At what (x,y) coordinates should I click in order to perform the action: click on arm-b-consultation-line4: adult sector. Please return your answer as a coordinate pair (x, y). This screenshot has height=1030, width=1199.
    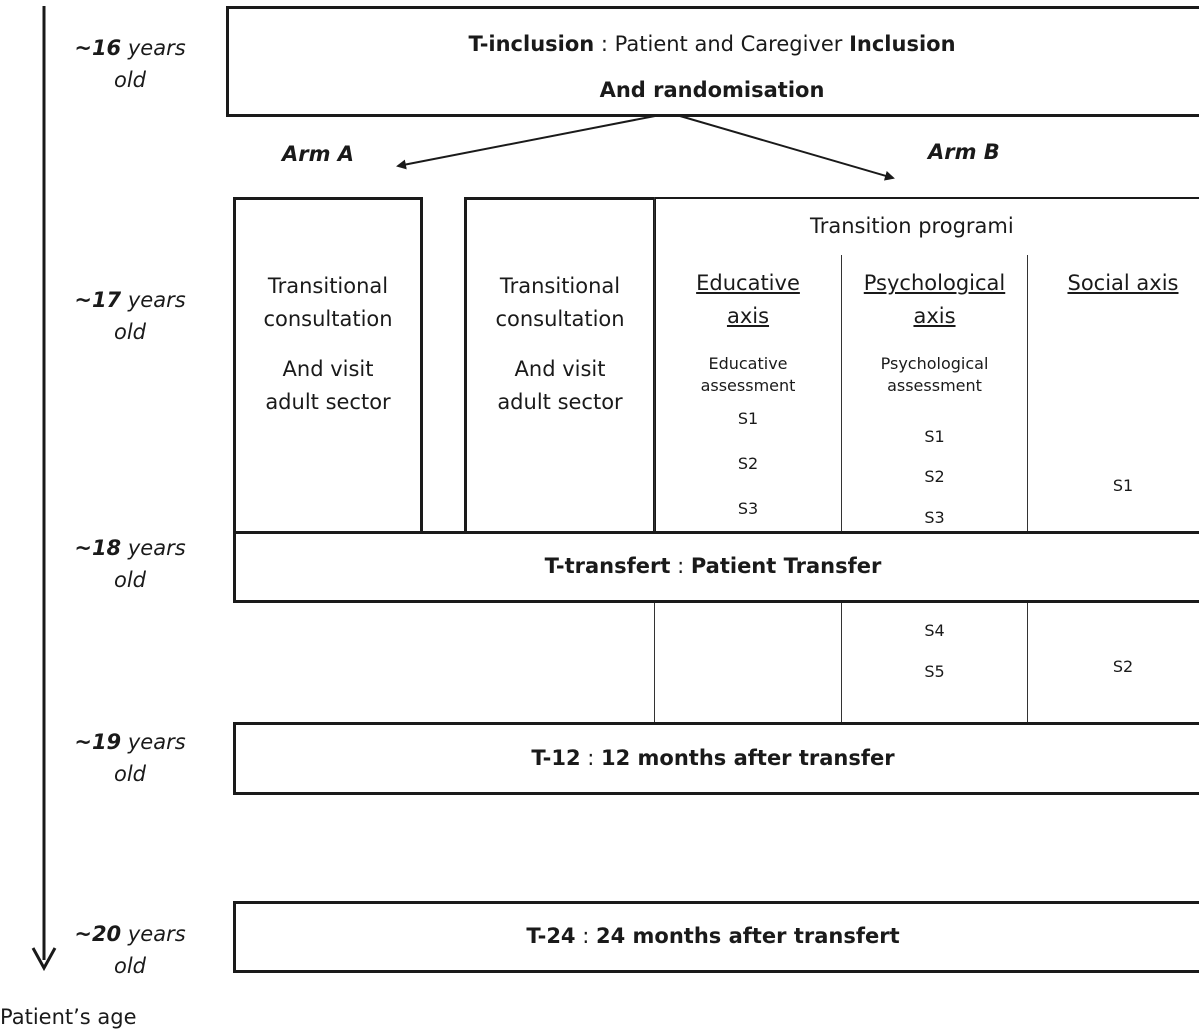
    Looking at the image, I should click on (560, 402).